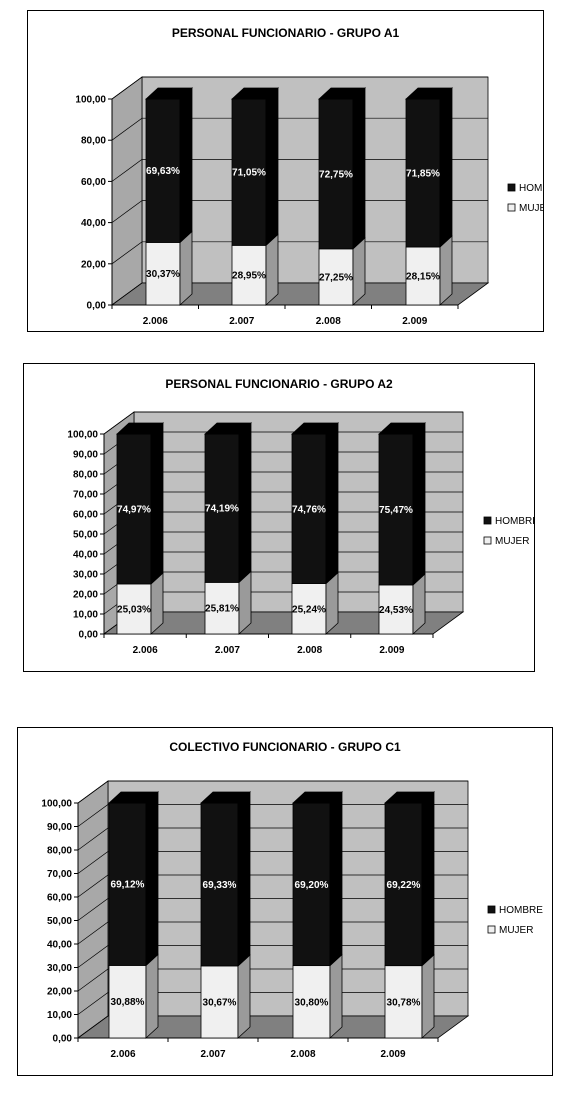 Image resolution: width=575 pixels, height=1112 pixels. Describe the element at coordinates (312, 1002) in the screenshot. I see `data-label-mujer: 30,80%` at that location.